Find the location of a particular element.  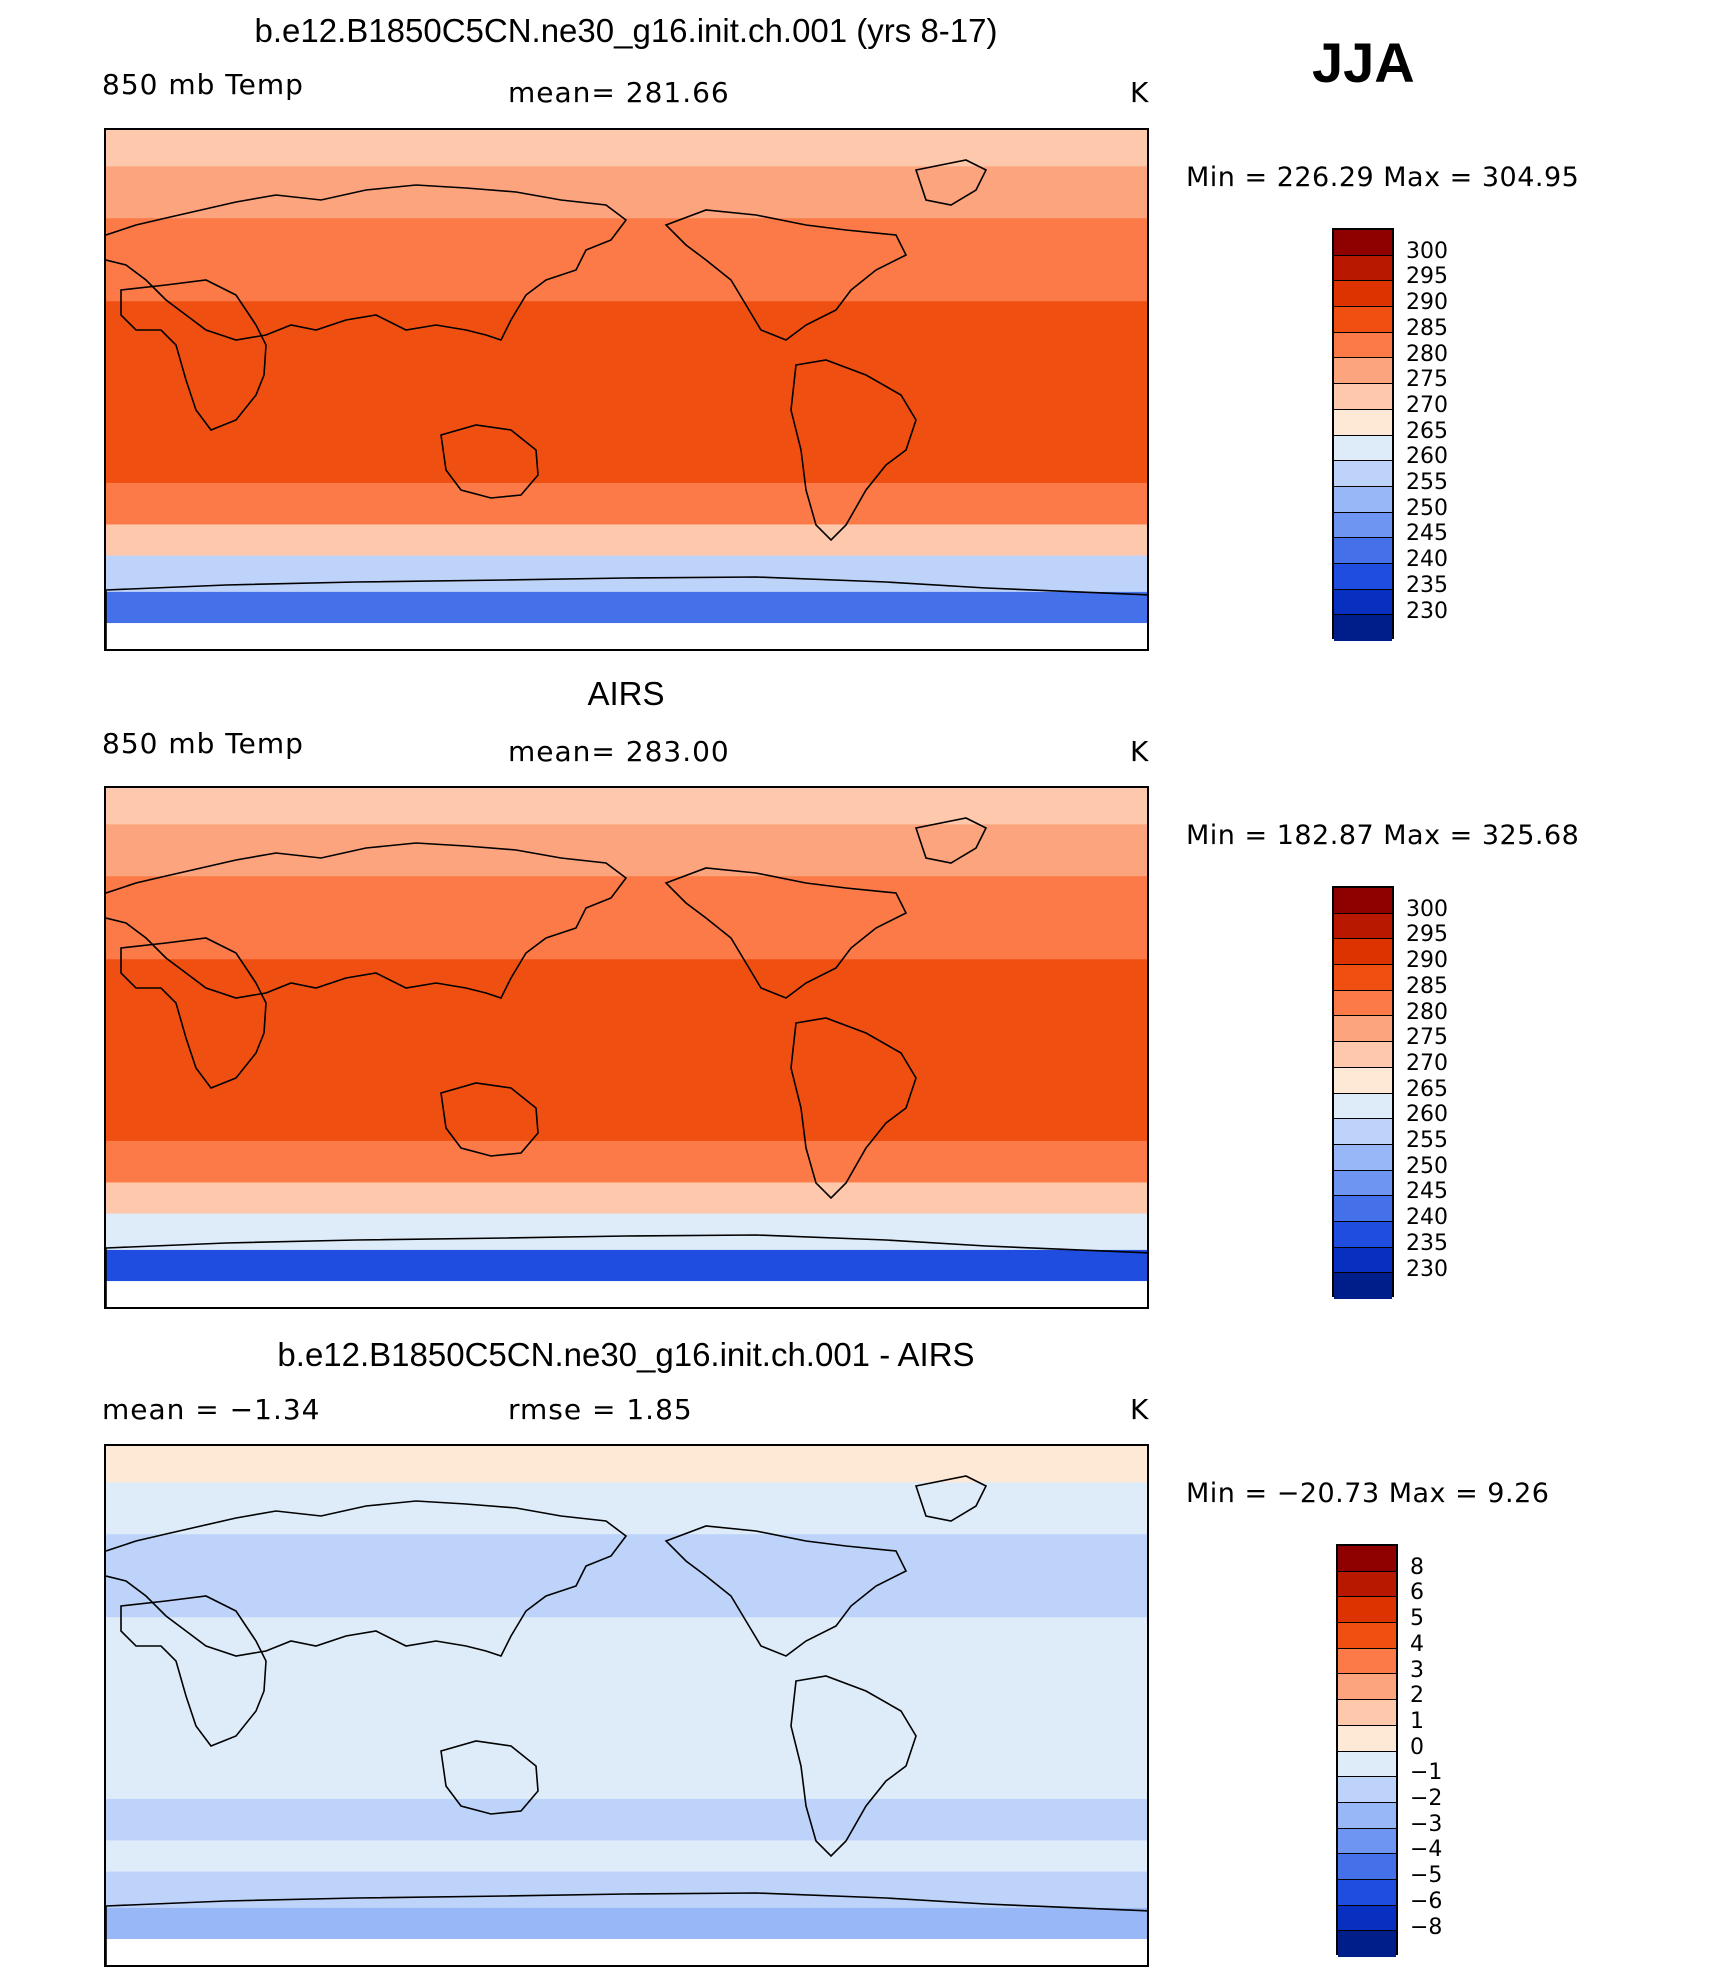

colorbar-tick-label: 240 is located at coordinates (1427, 560).